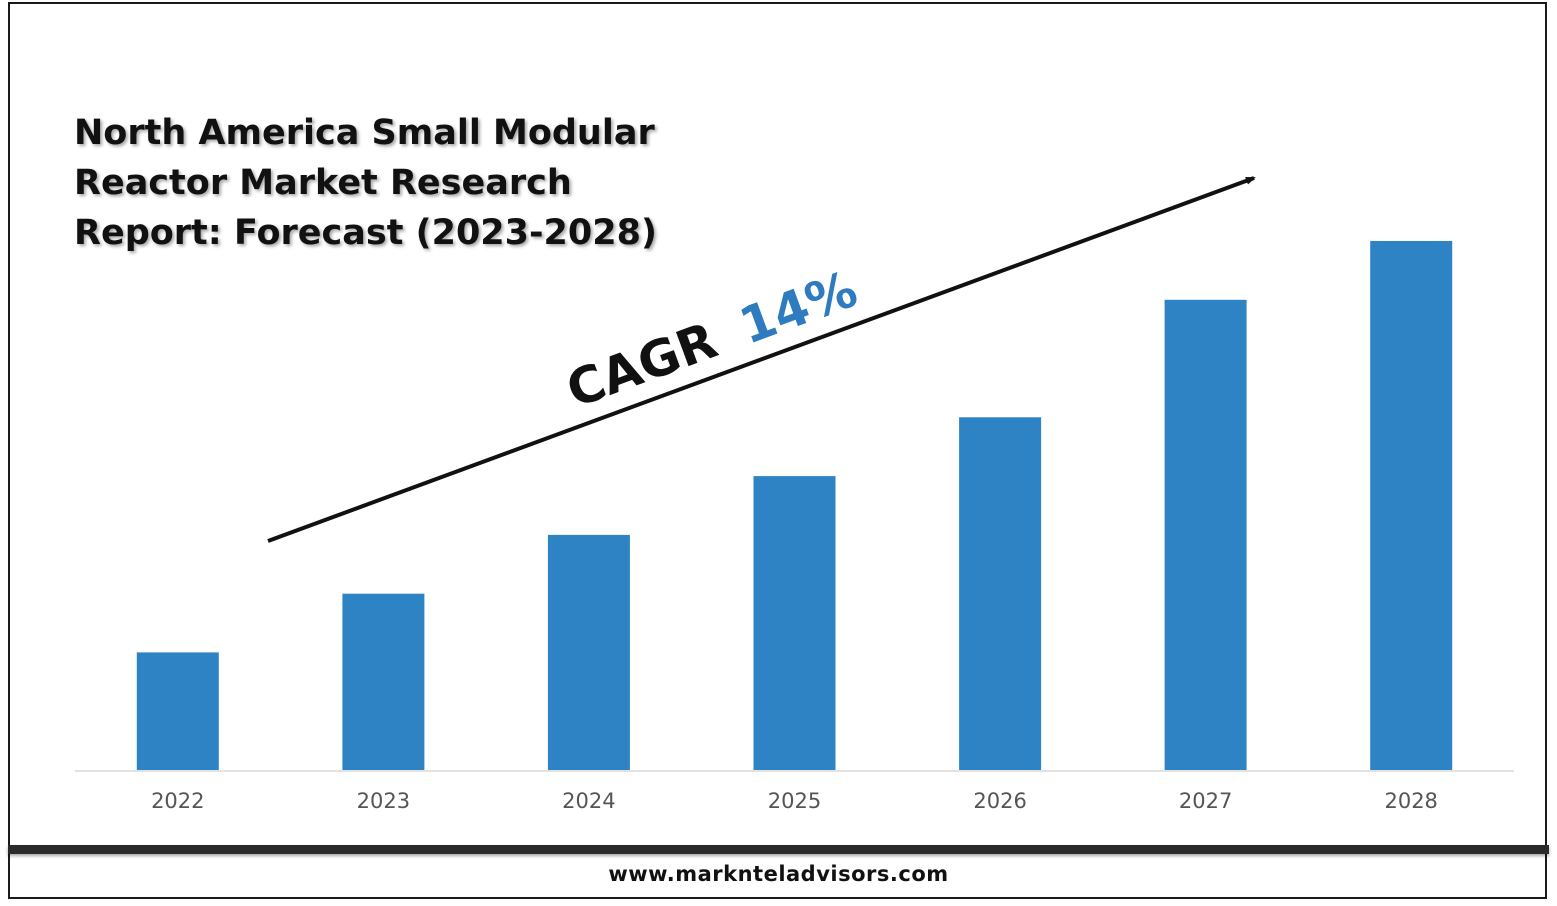 The width and height of the screenshot is (1557, 906). Describe the element at coordinates (794, 623) in the screenshot. I see `bar-2025` at that location.